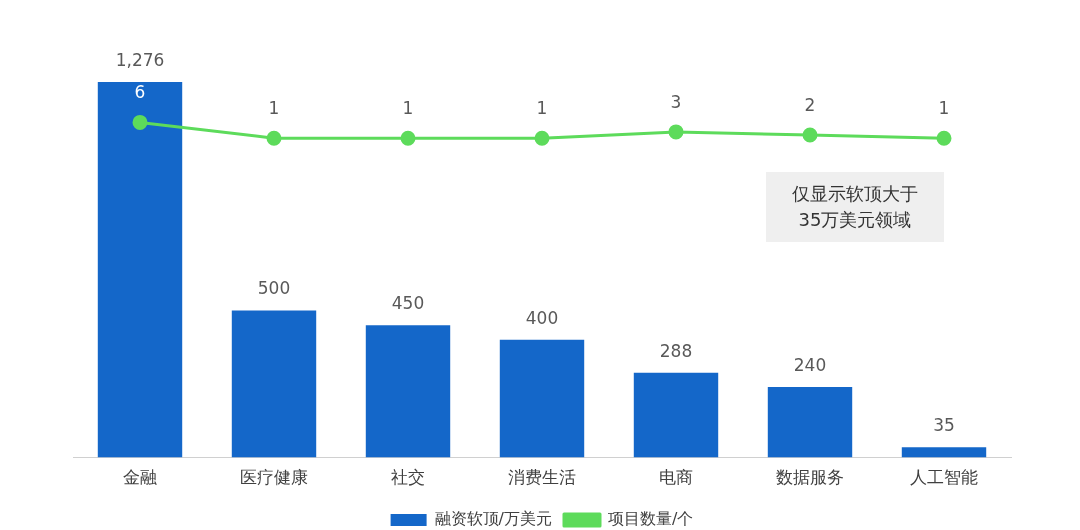 The image size is (1080, 530). I want to click on x-tick-label: 电商, so click(676, 477).